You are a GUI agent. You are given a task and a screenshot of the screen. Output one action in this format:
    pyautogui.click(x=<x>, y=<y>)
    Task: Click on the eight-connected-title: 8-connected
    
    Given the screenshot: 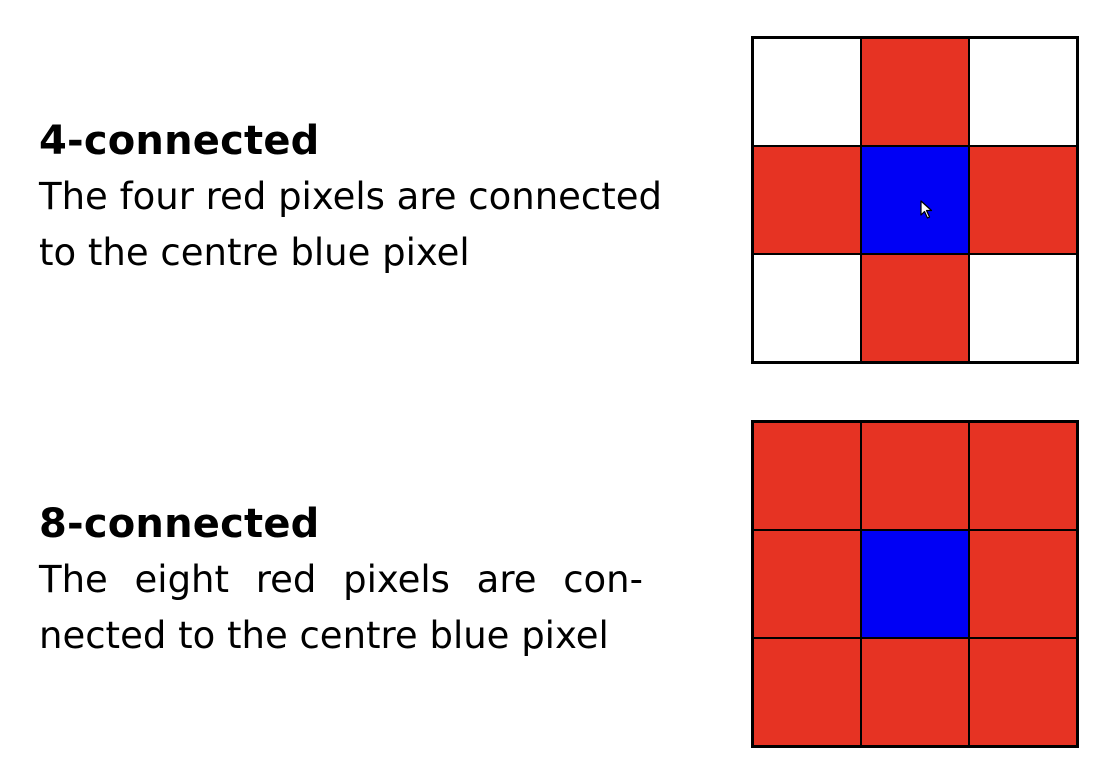 What is the action you would take?
    pyautogui.click(x=179, y=524)
    